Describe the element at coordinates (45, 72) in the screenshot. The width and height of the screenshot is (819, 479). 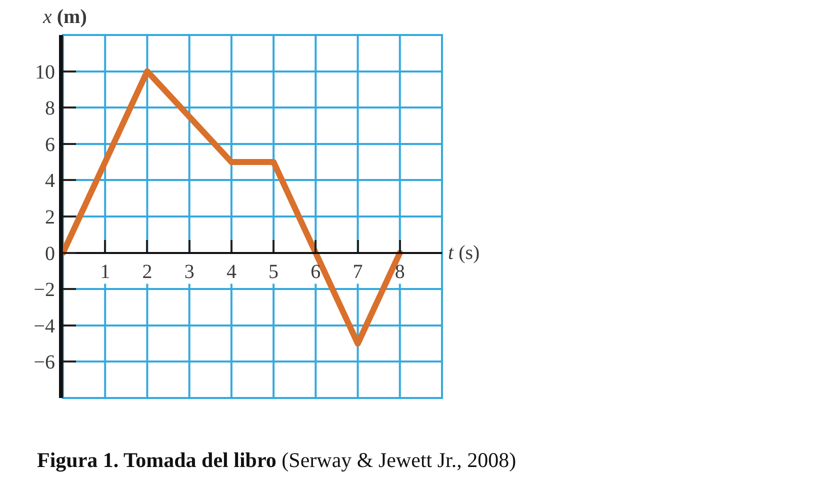
I see `y-tick-label: 10` at that location.